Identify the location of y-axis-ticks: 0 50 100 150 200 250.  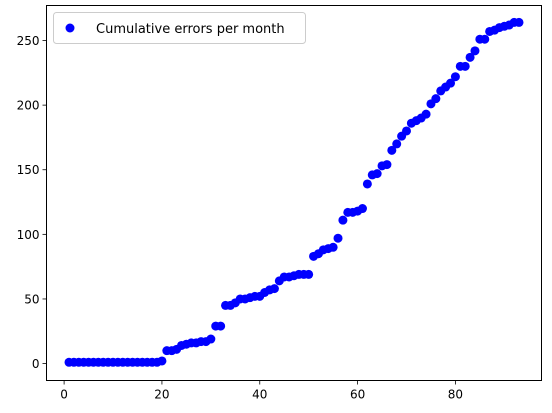
(32, 202).